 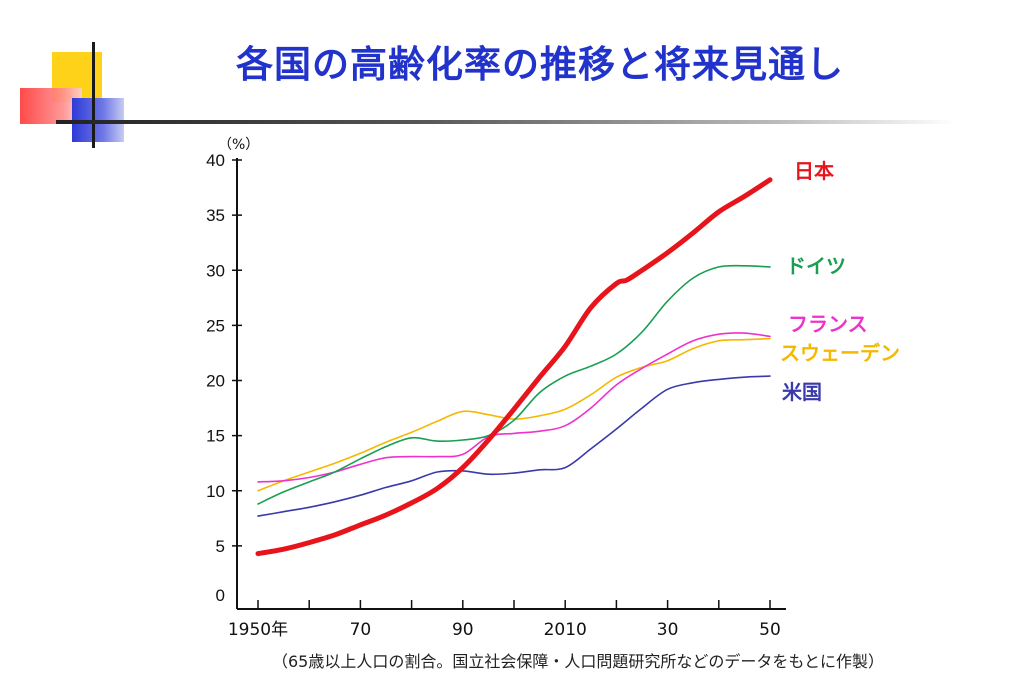 What do you see at coordinates (238, 145) in the screenshot?
I see `y-axis-unit-label: （%）` at bounding box center [238, 145].